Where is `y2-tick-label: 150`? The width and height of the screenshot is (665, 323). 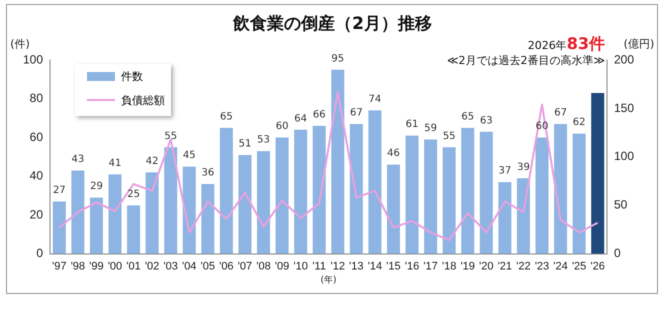
y2-tick-label: 150 is located at coordinates (624, 107).